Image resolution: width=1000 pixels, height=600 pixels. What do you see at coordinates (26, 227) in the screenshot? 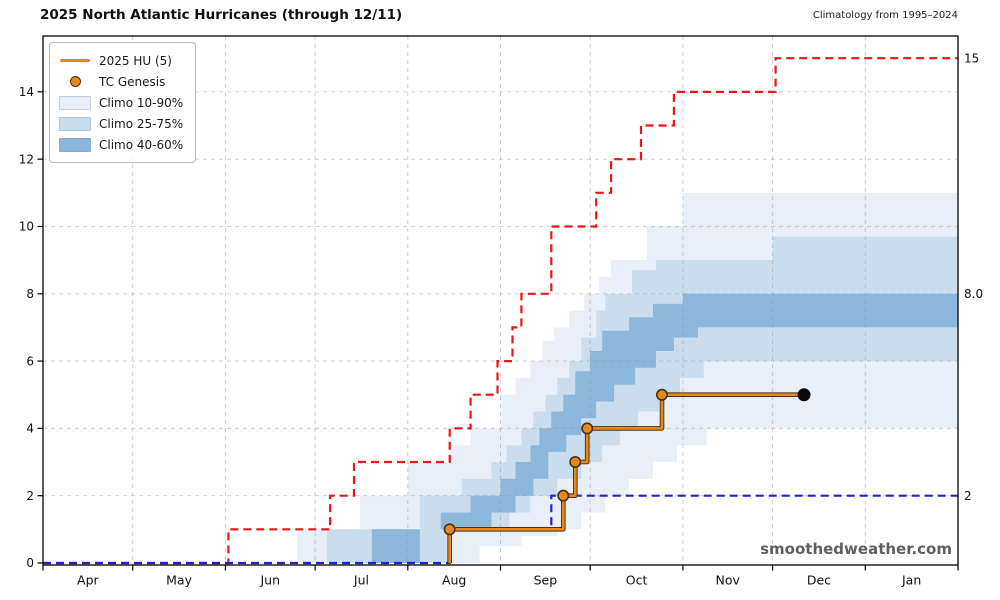
I see `y-axis-tick-label: 10` at bounding box center [26, 227].